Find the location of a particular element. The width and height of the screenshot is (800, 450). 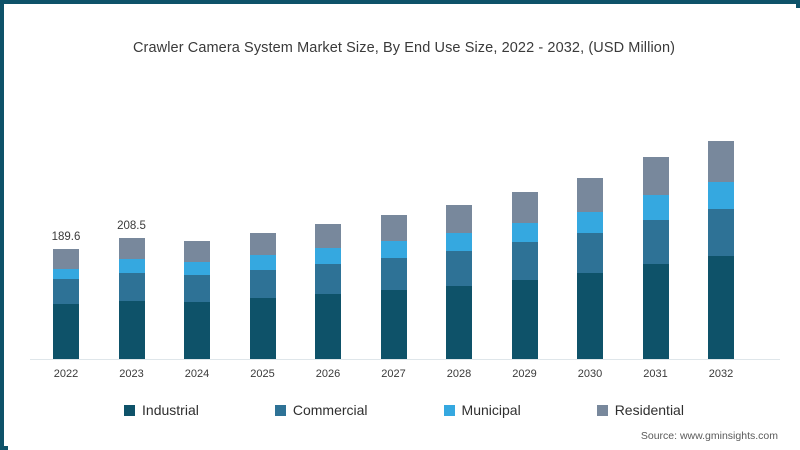

bar-2028 is located at coordinates (459, 282).